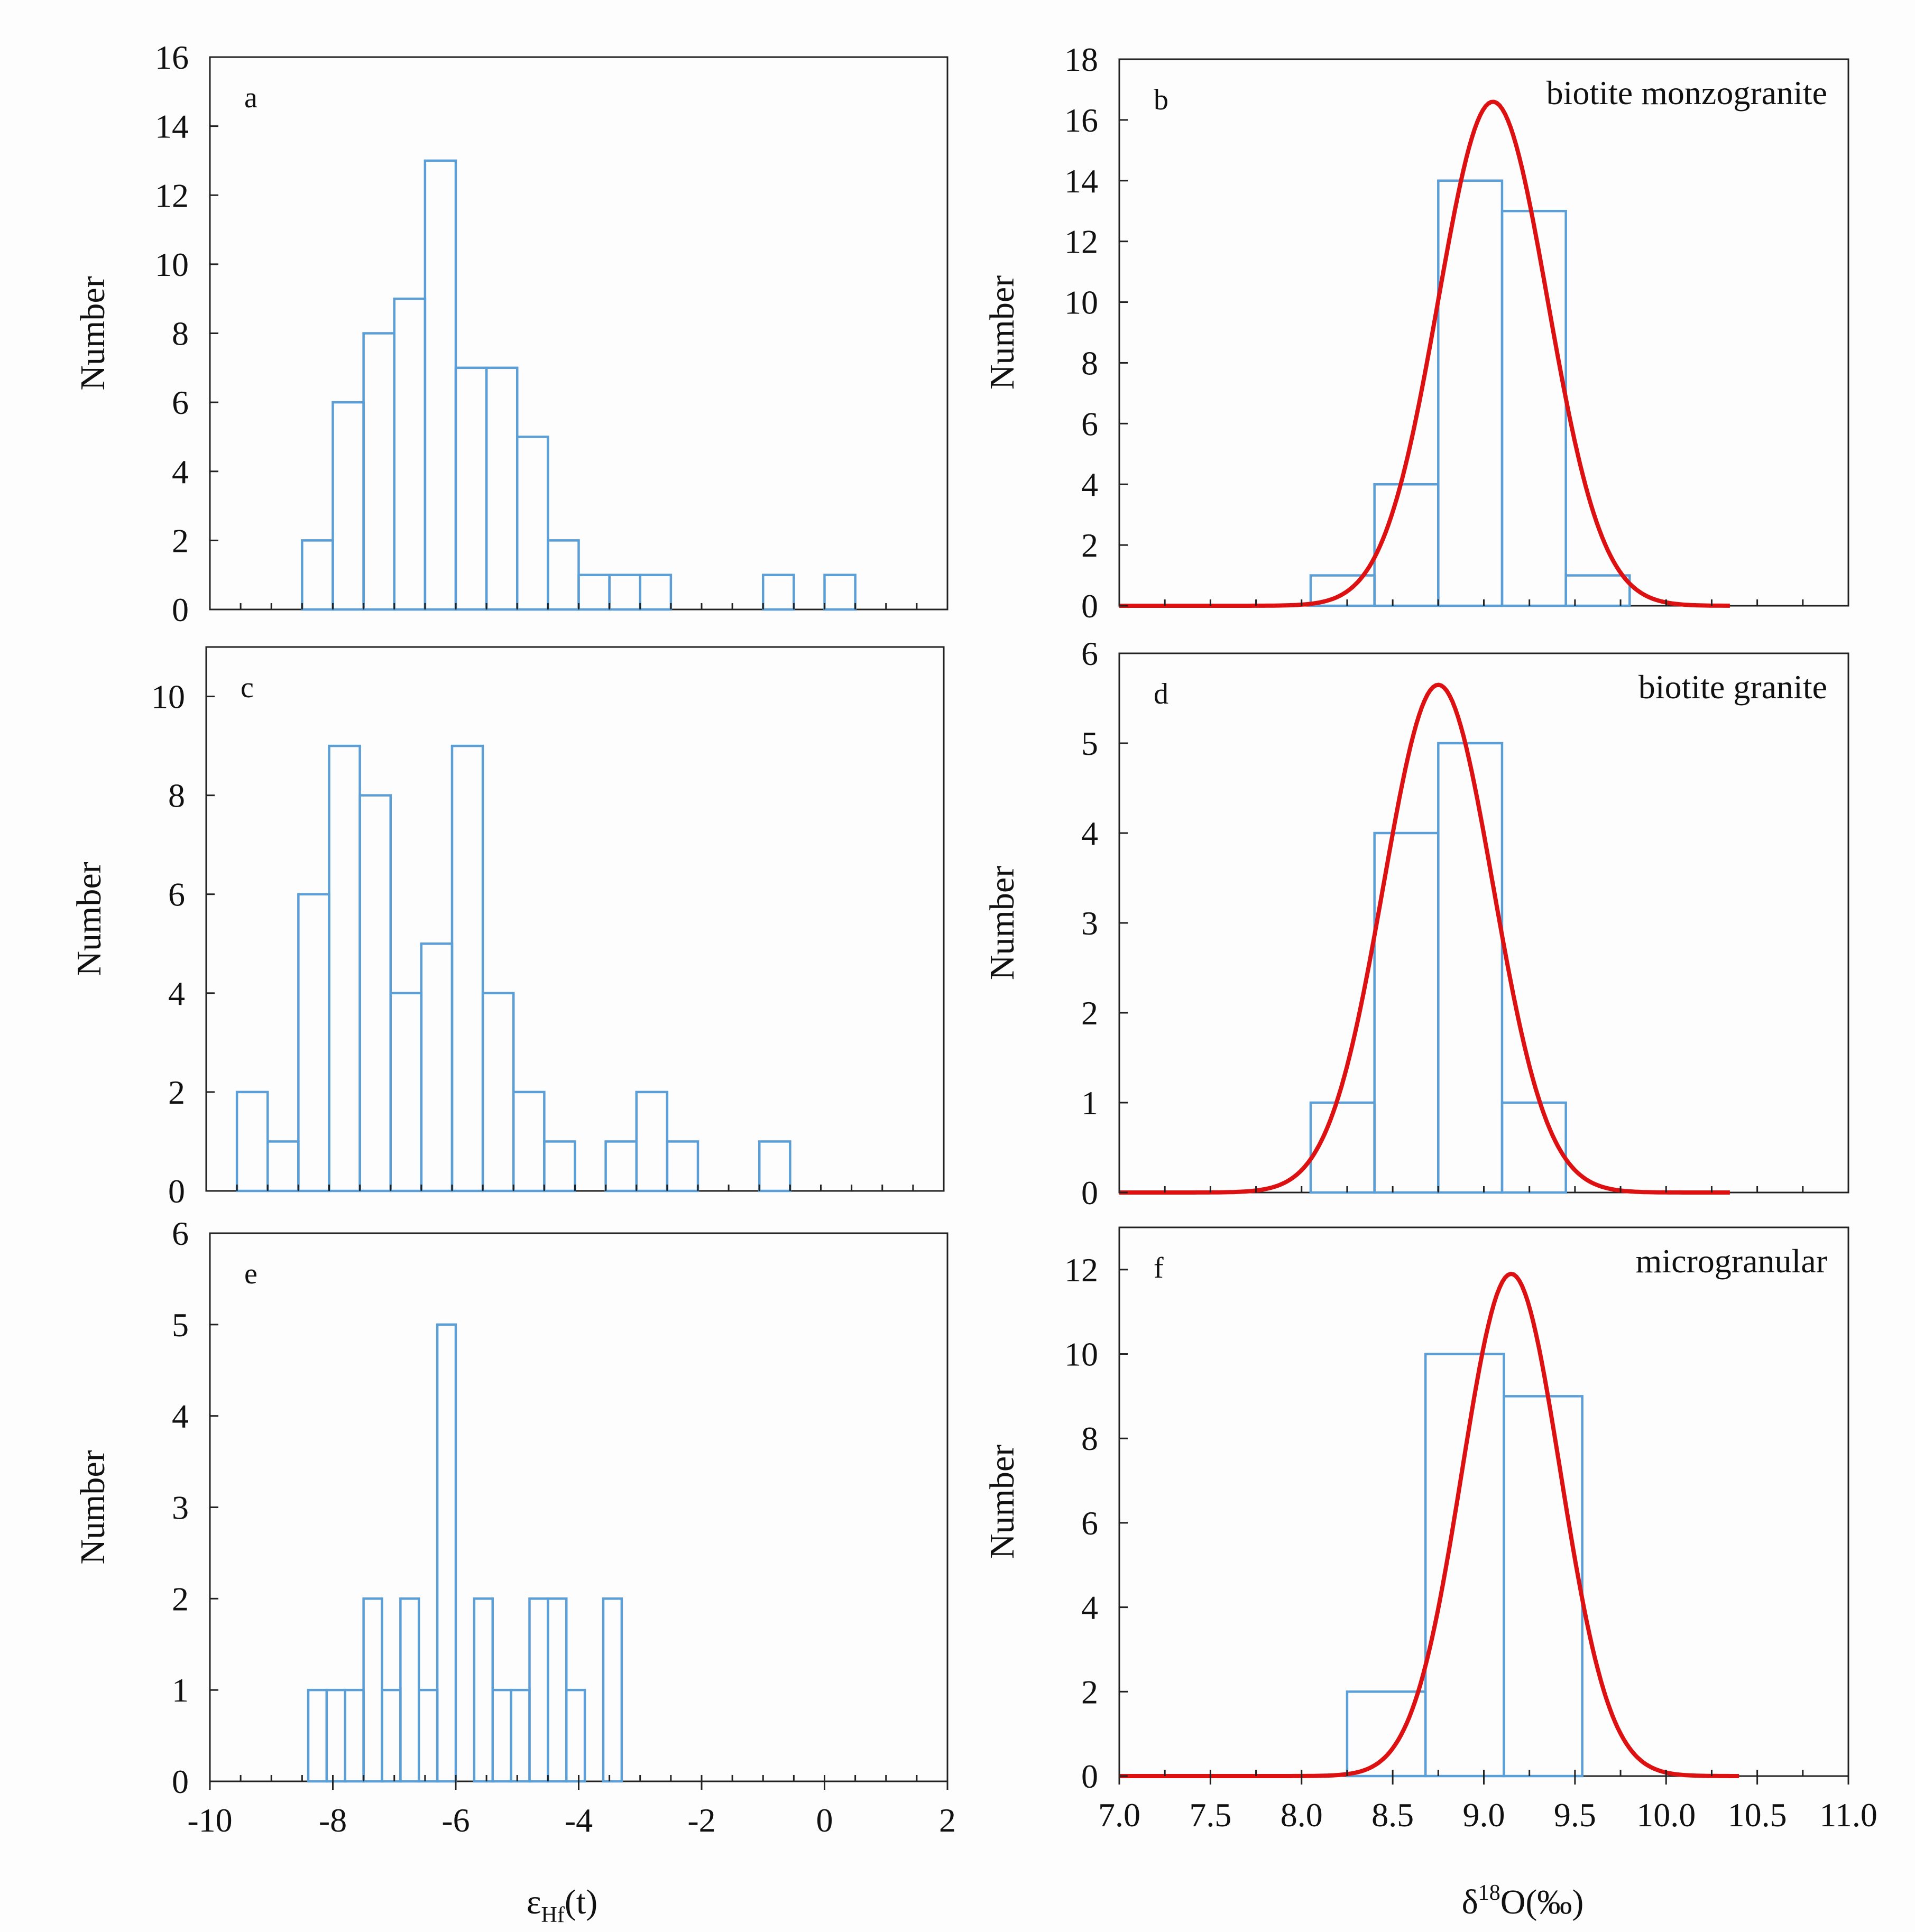 This screenshot has width=1915, height=1932. What do you see at coordinates (1757, 1815) in the screenshot?
I see `x-tick-label: 10.5` at bounding box center [1757, 1815].